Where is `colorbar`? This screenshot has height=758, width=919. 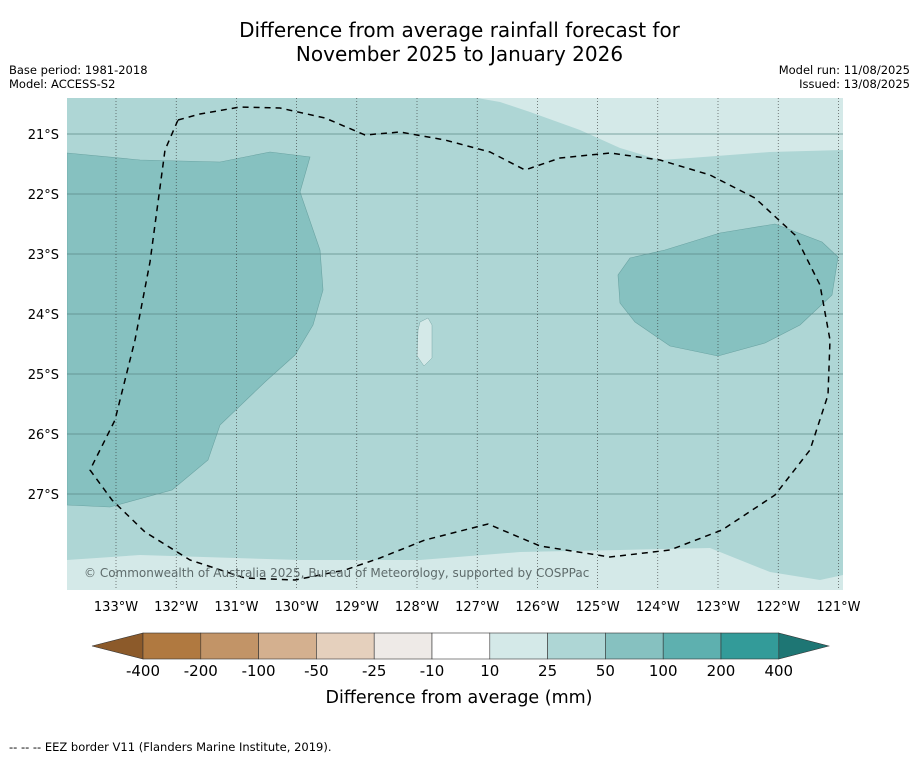 colorbar is located at coordinates (460, 646).